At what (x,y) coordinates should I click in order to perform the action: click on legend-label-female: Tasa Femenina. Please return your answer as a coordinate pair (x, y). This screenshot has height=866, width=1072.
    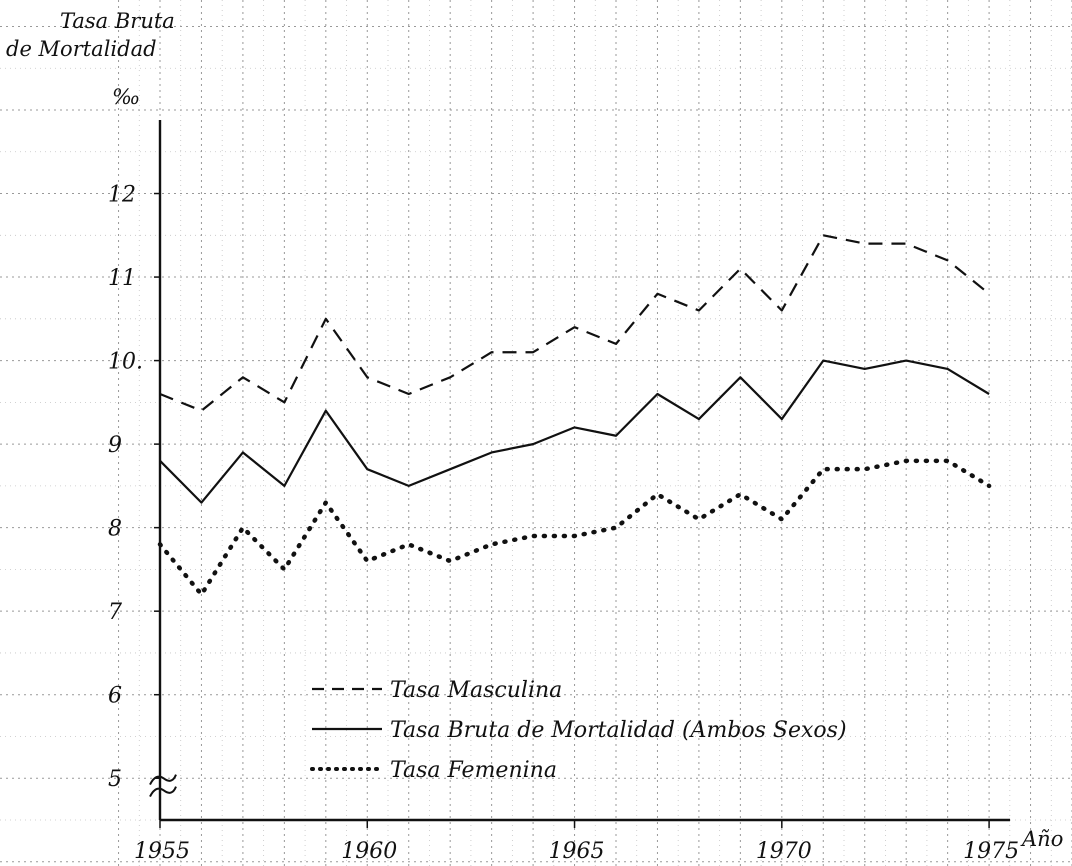
    Looking at the image, I should click on (473, 770).